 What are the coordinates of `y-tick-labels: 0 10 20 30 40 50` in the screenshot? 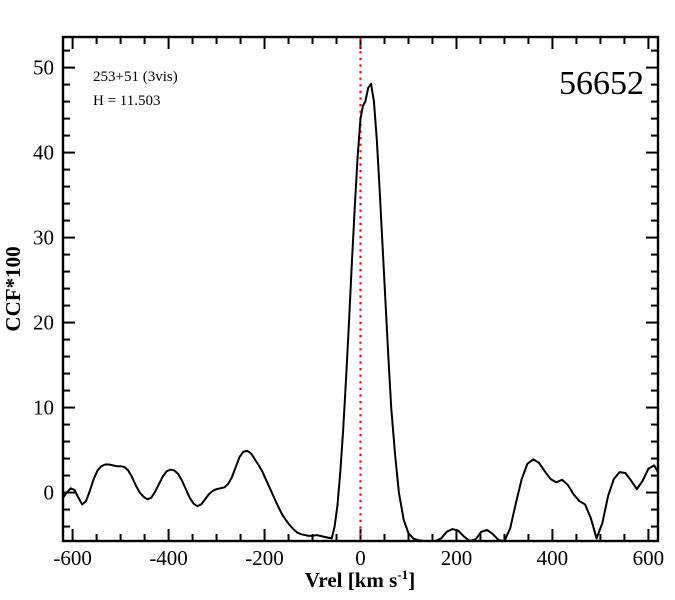 It's located at (43, 280).